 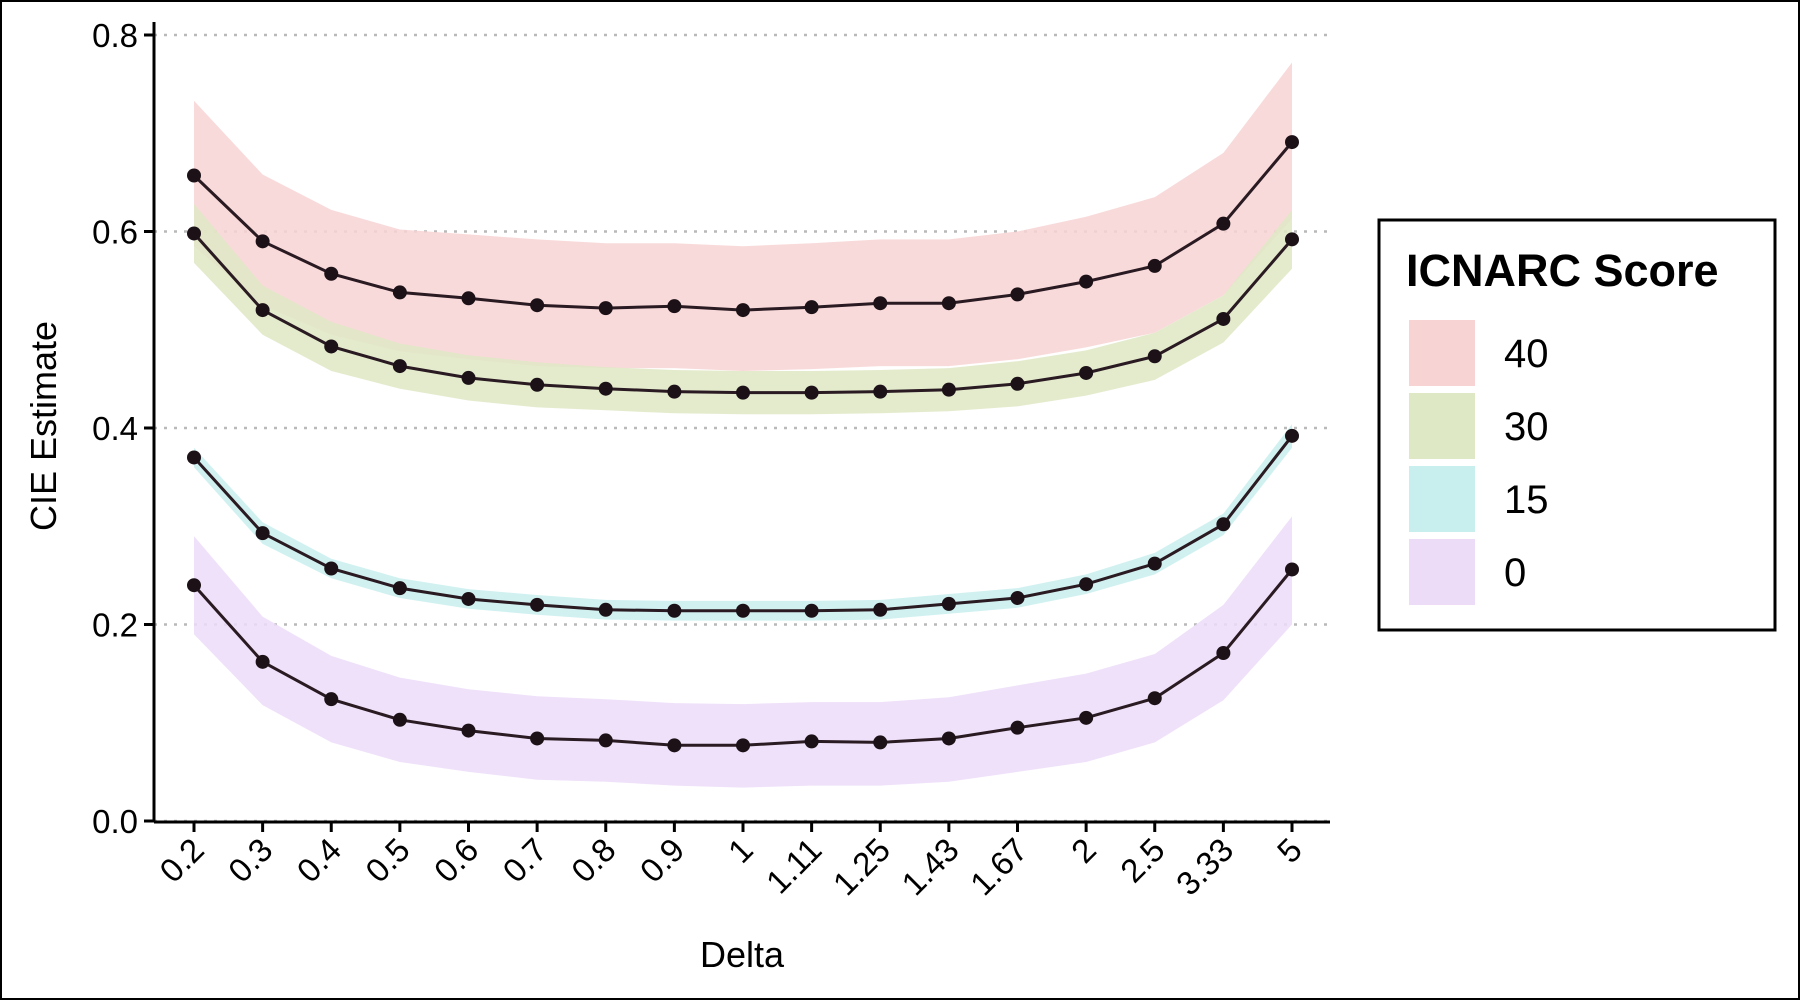 What do you see at coordinates (319, 860) in the screenshot?
I see `x-tick-label: 0.4` at bounding box center [319, 860].